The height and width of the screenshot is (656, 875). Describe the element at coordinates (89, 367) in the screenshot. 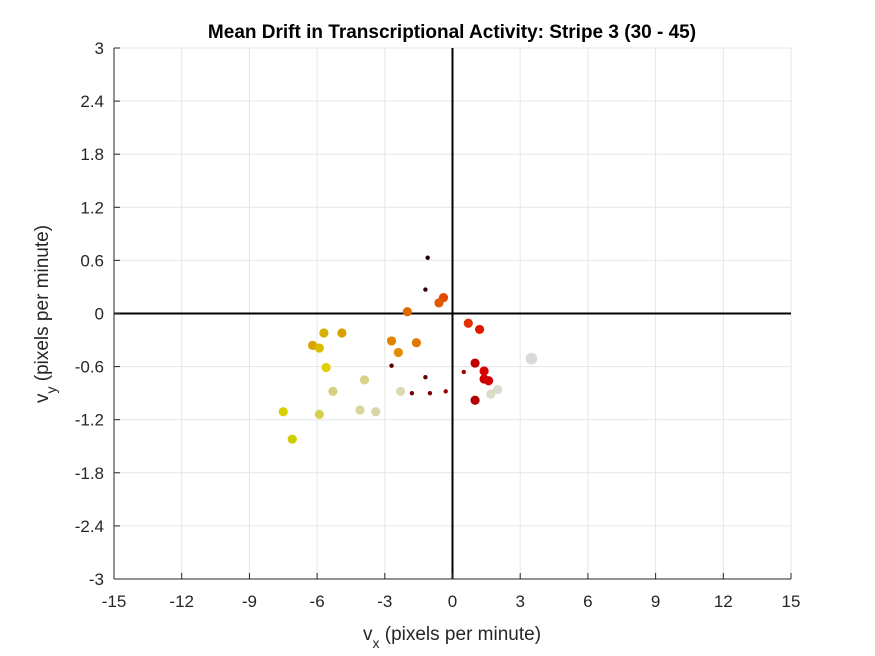

I see `y-tick-label: -0.6` at that location.